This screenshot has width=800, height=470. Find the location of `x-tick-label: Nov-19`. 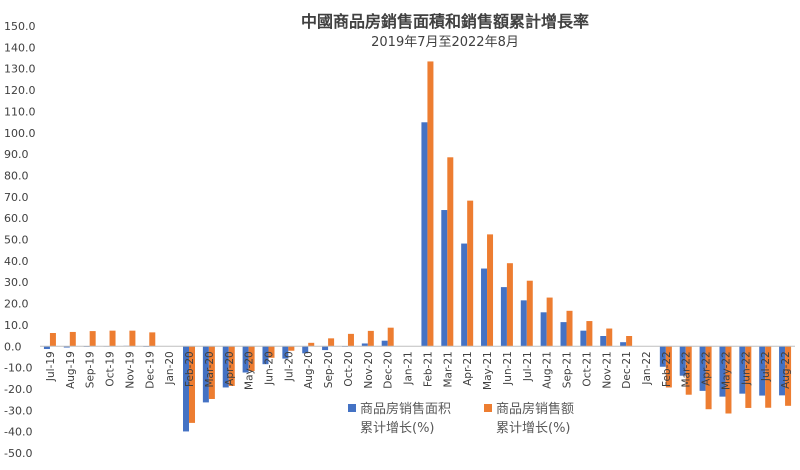

x-tick-label: Nov-19 is located at coordinates (130, 369).